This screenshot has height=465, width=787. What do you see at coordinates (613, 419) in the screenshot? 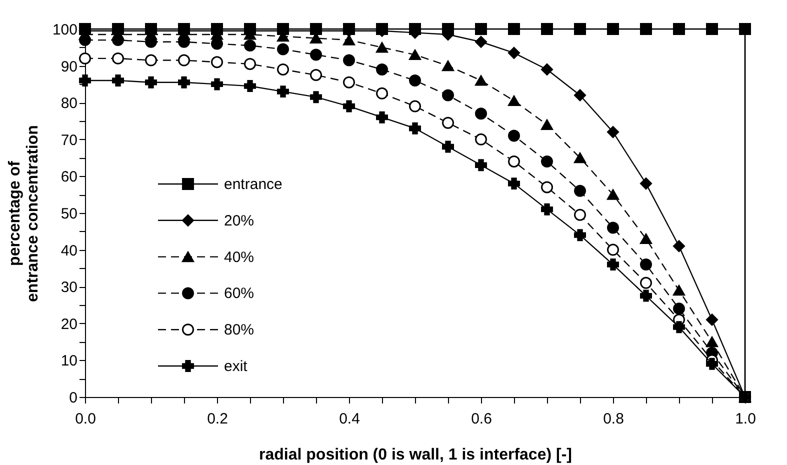
I see `x-tick-label: 0.8` at bounding box center [613, 419].